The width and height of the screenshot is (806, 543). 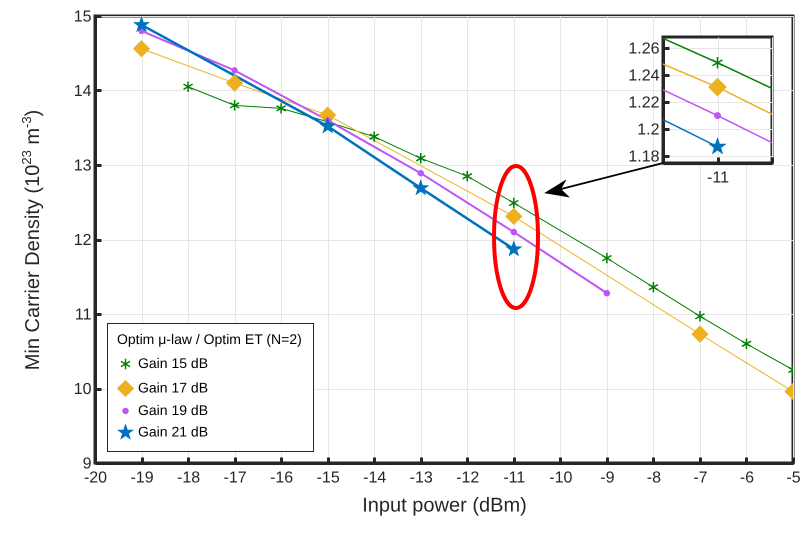 I want to click on x-tick-label: -10, so click(x=560, y=478).